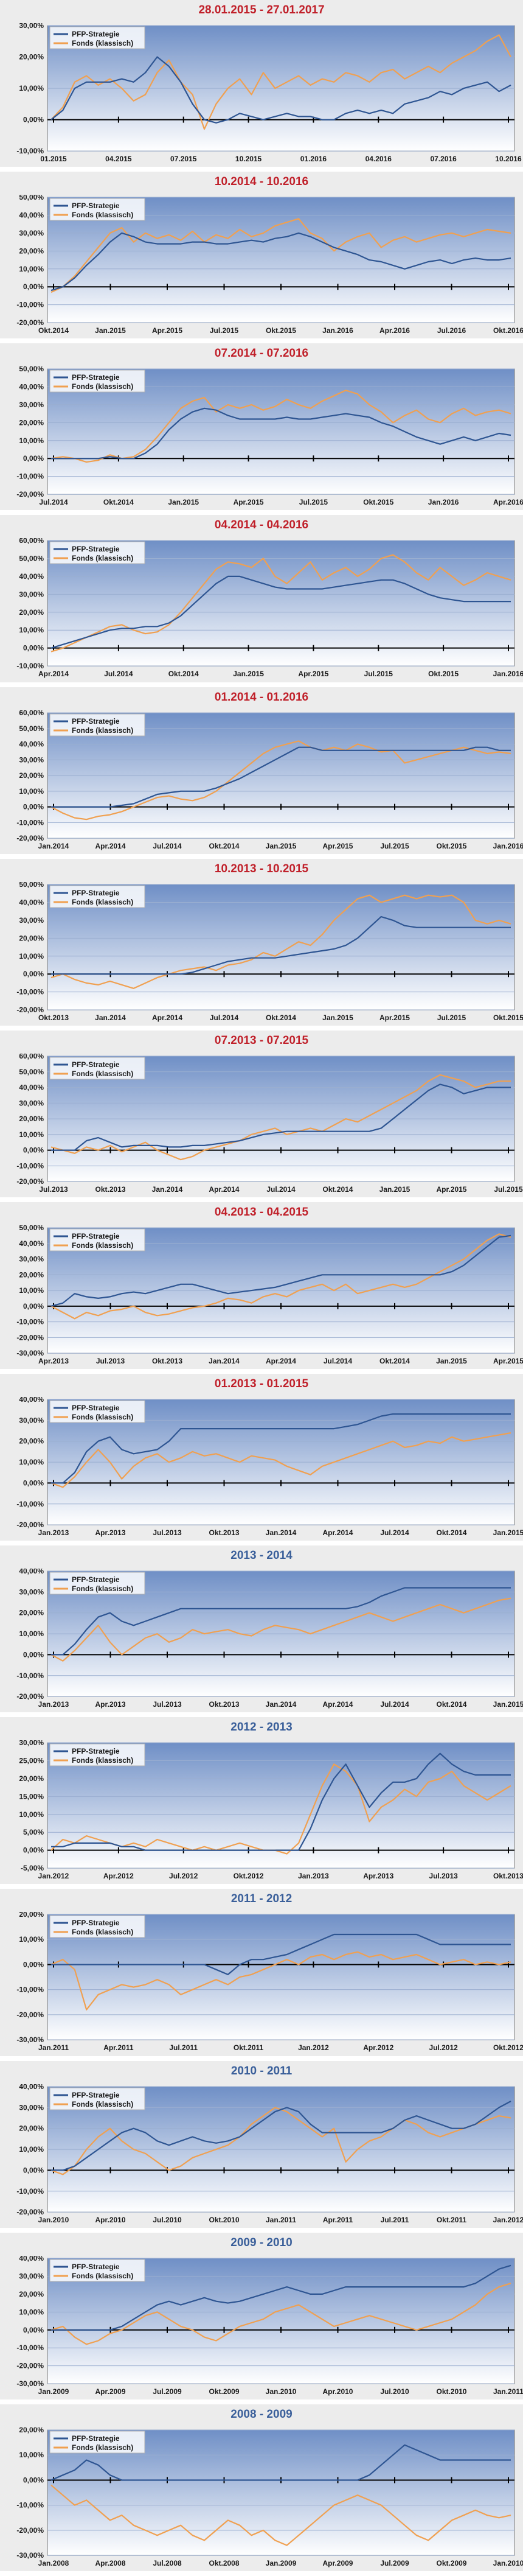 The image size is (523, 2576). Describe the element at coordinates (378, 159) in the screenshot. I see `x-tick-label: 04.2016` at that location.